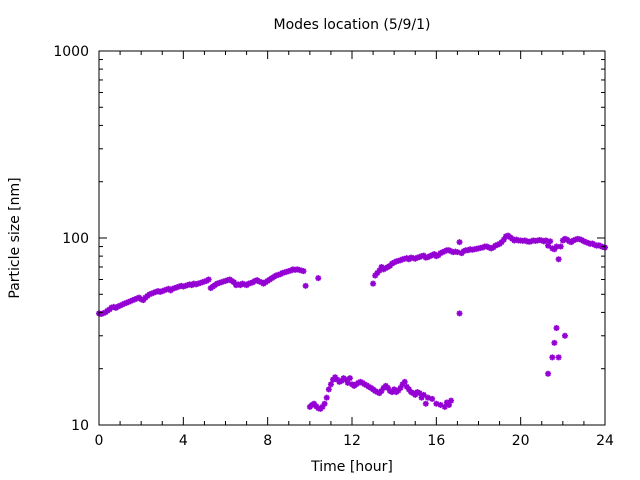  What do you see at coordinates (352, 441) in the screenshot?
I see `x-tick-label: 12` at bounding box center [352, 441].